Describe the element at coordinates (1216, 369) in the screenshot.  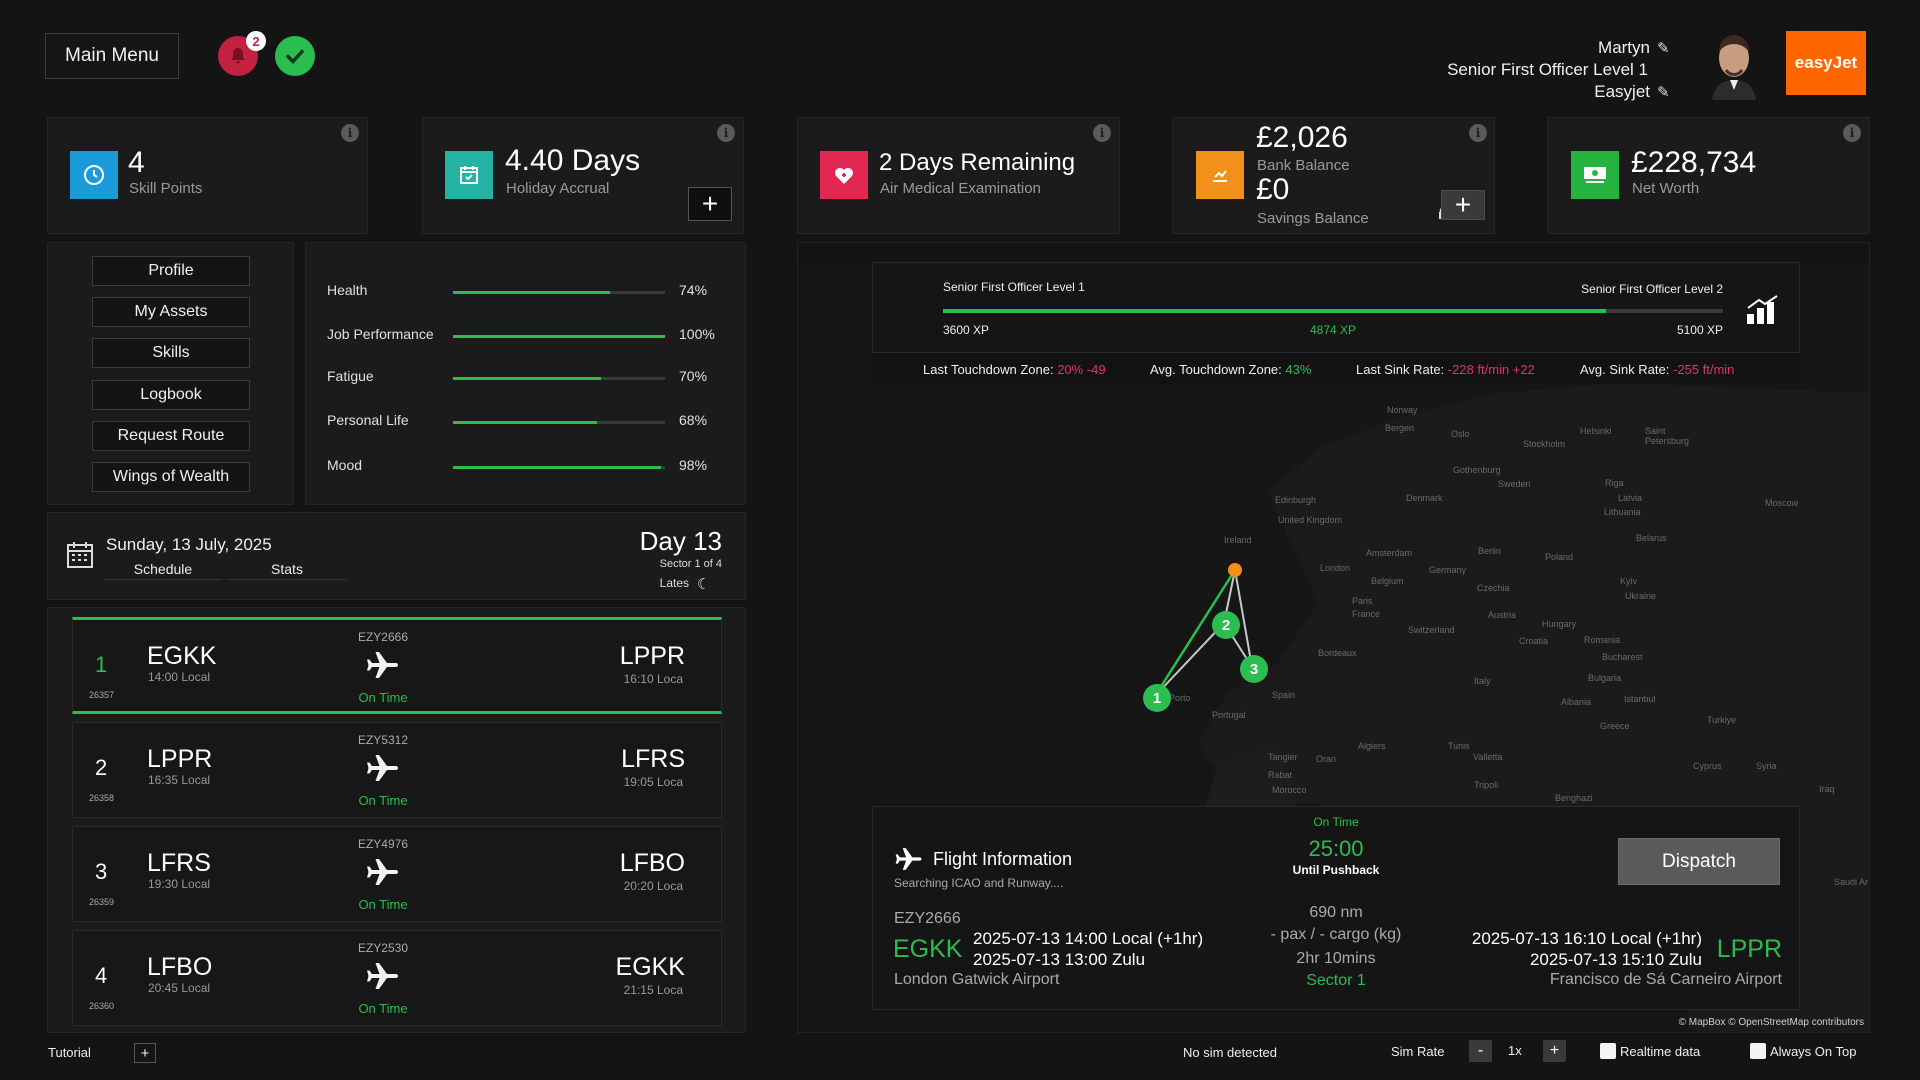
I see `avg-tdz-label: Avg. Touchdown Zone:` at that location.